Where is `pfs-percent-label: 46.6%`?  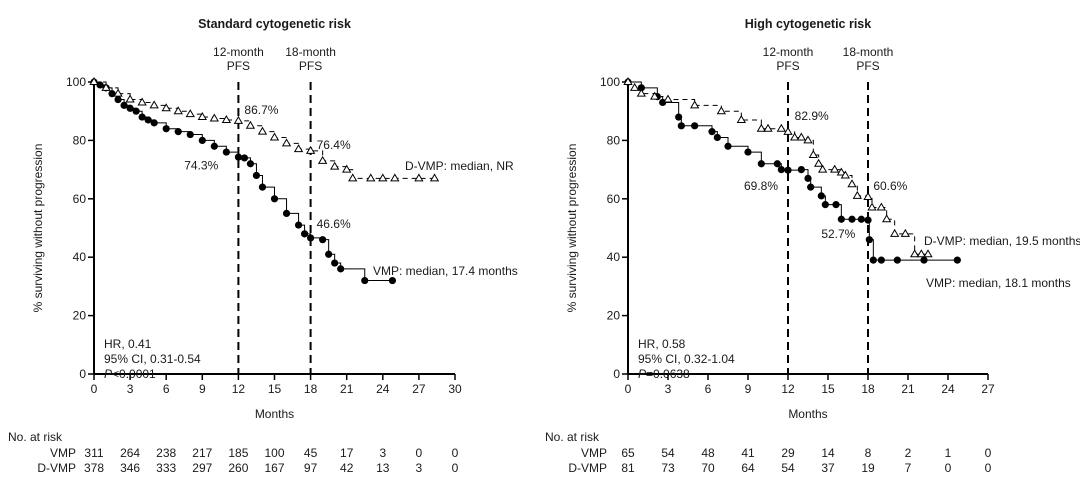 pfs-percent-label: 46.6% is located at coordinates (334, 224).